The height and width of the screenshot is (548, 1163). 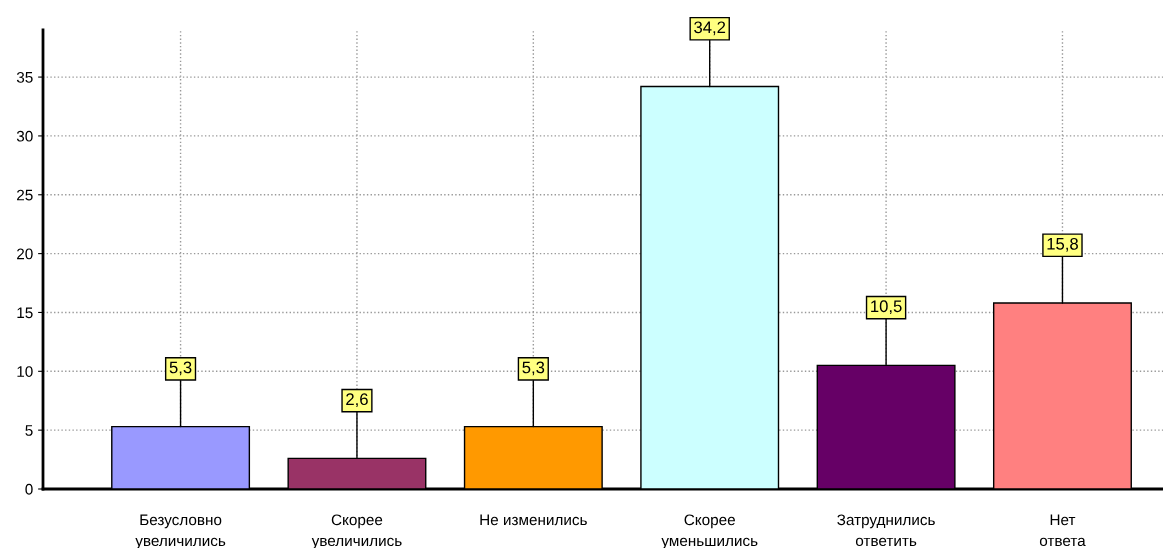 I want to click on y-tick-label: 15, so click(x=25, y=313).